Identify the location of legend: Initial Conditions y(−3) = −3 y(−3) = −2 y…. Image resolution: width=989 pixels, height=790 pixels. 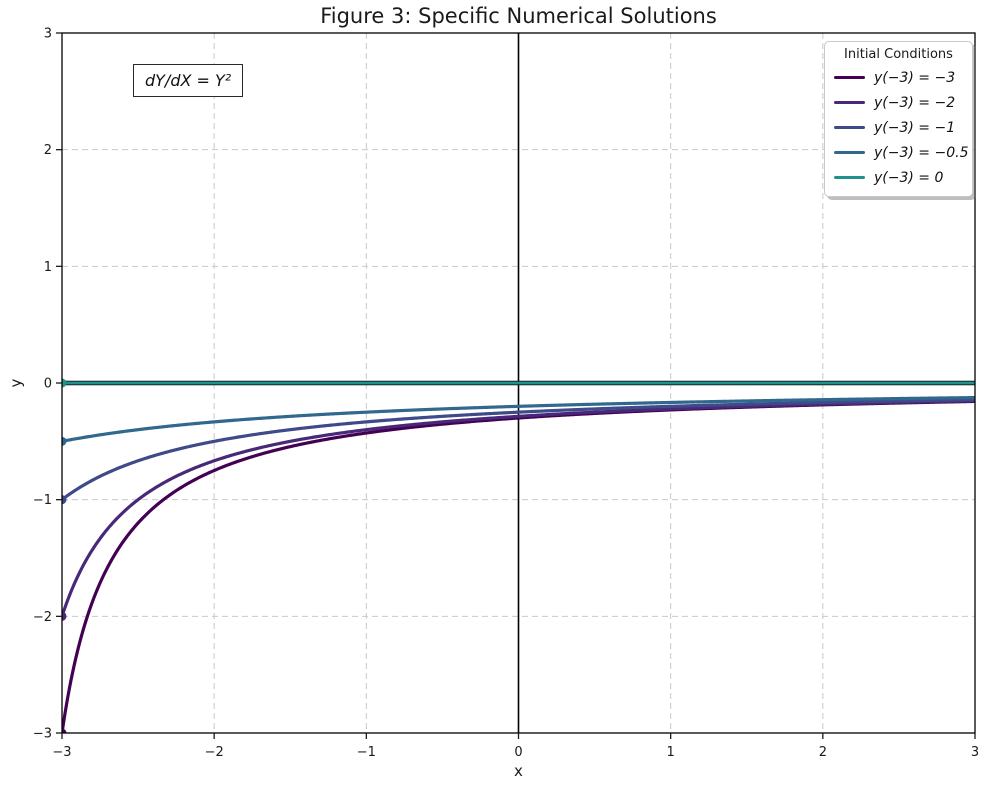
(898, 119).